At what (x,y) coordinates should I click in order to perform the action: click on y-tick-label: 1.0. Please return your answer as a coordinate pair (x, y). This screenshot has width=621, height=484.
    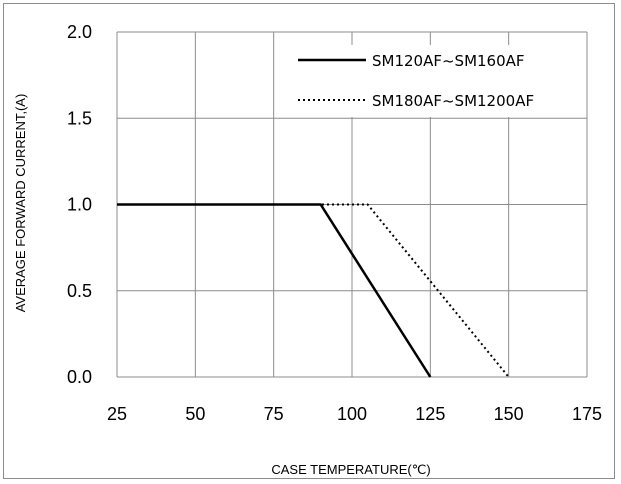
    Looking at the image, I should click on (79, 205).